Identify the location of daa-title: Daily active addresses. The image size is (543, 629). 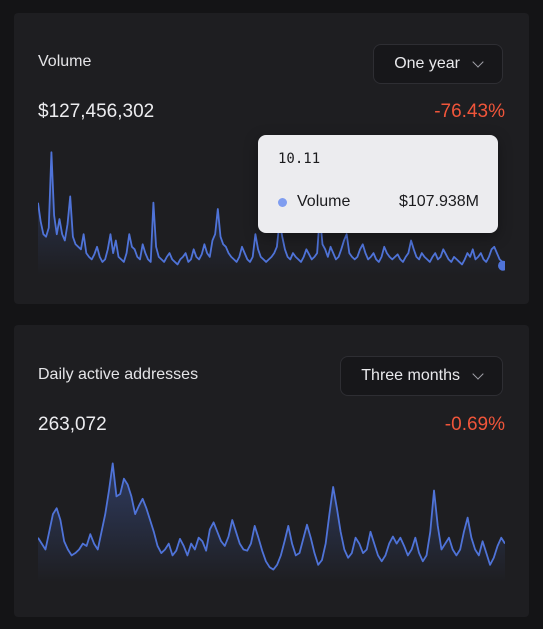
(118, 374).